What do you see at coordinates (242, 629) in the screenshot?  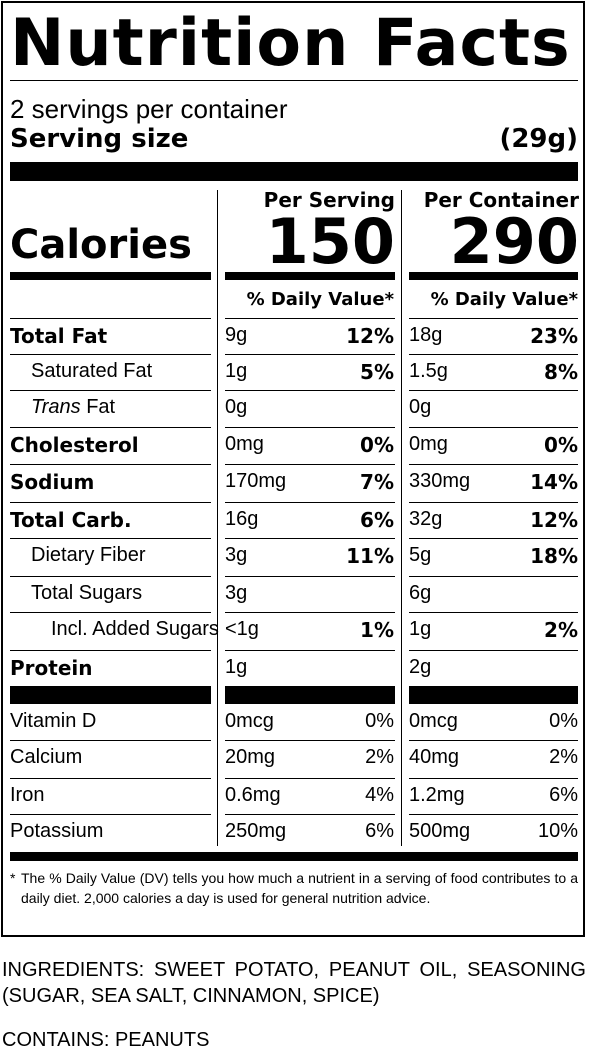 I see `serving-amount: <1g` at bounding box center [242, 629].